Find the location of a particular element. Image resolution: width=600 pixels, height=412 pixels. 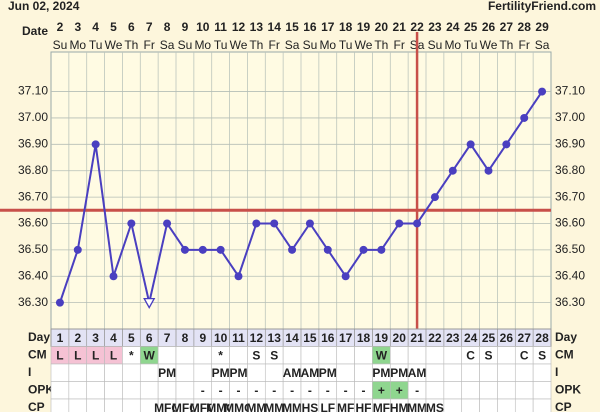

day-number: 6 is located at coordinates (149, 338).